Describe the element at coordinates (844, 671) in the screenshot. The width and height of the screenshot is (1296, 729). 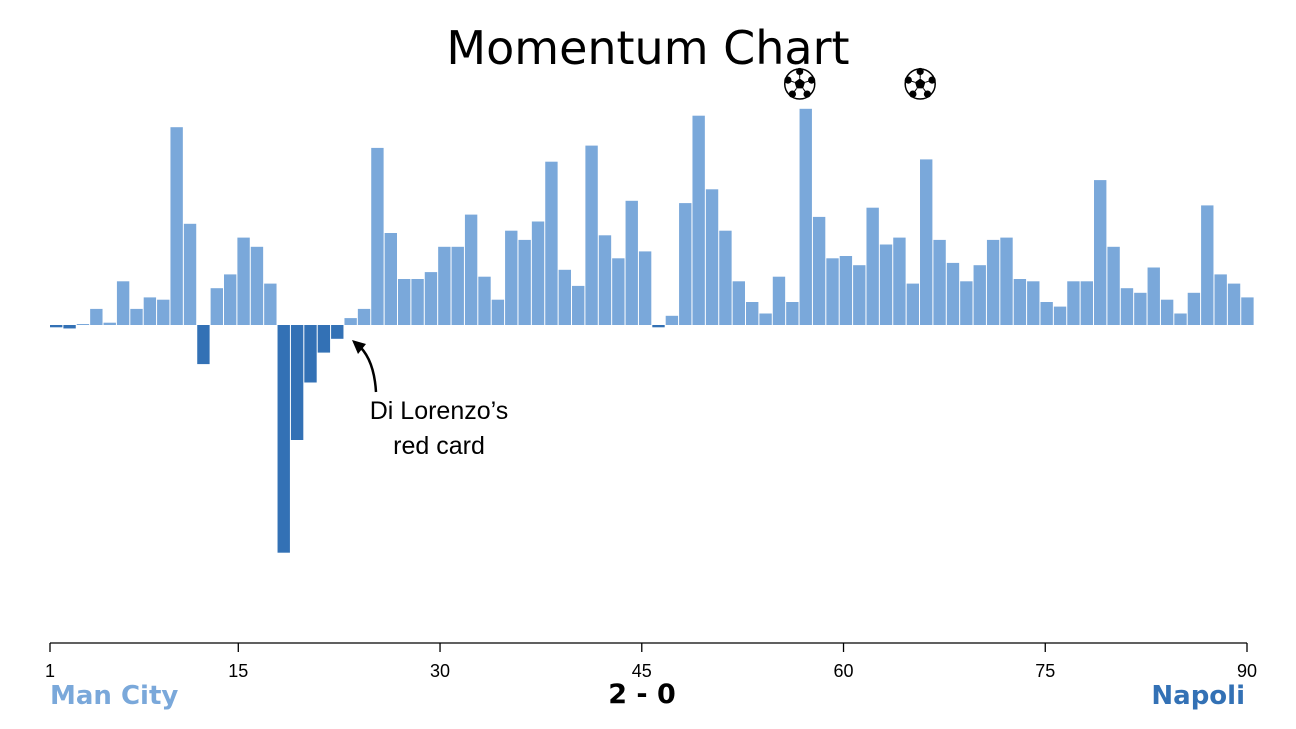
I see `x-tick-label-60: 60` at that location.